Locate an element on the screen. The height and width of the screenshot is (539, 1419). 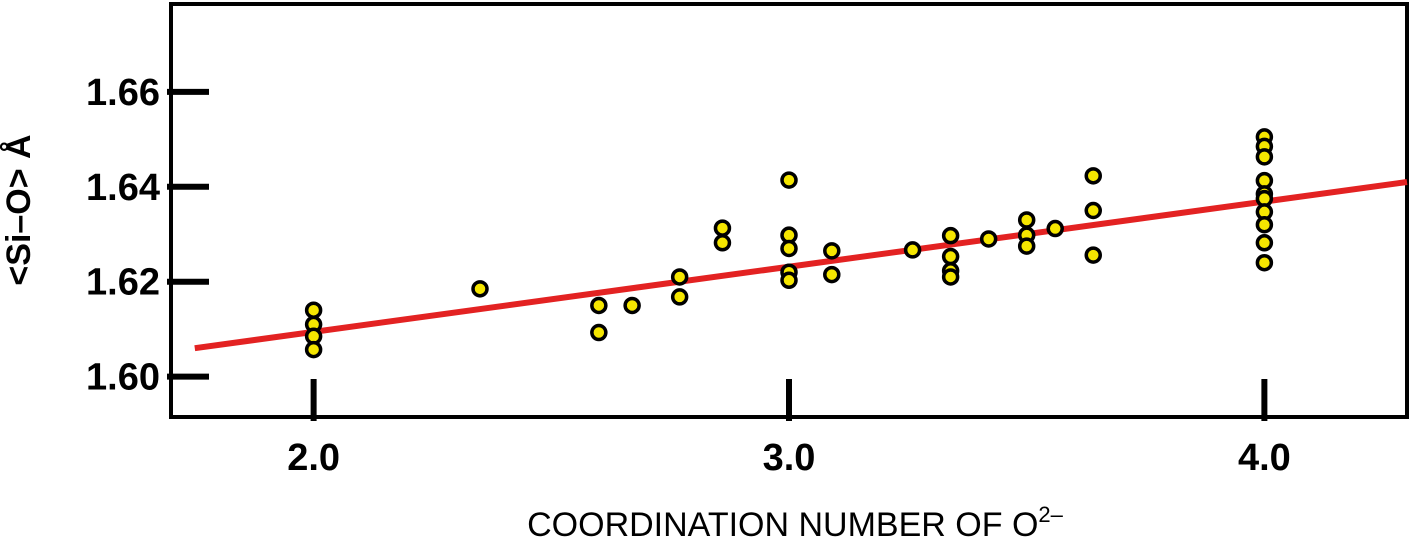
y-tick-label: 1.62 is located at coordinates (123, 283).